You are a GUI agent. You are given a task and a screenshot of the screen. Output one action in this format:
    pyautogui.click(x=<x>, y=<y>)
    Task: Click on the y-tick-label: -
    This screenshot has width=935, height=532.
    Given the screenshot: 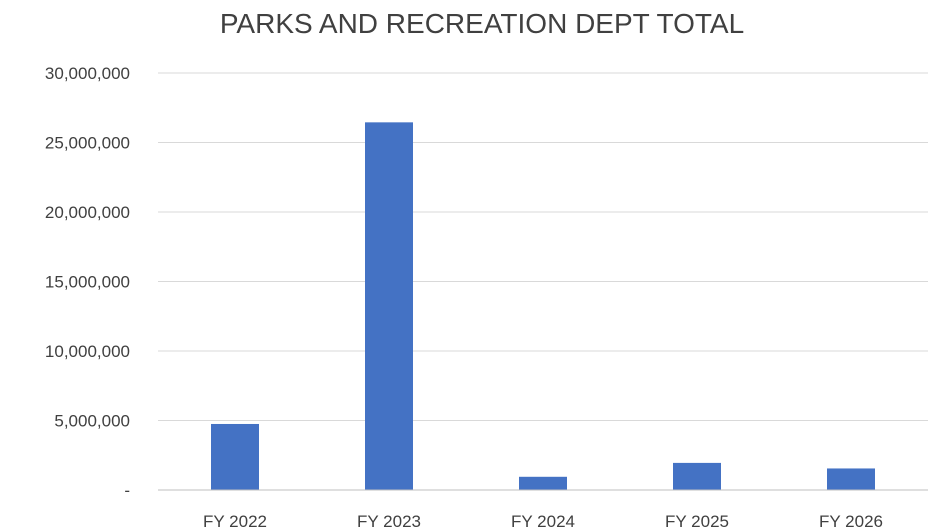 What is the action you would take?
    pyautogui.click(x=127, y=490)
    